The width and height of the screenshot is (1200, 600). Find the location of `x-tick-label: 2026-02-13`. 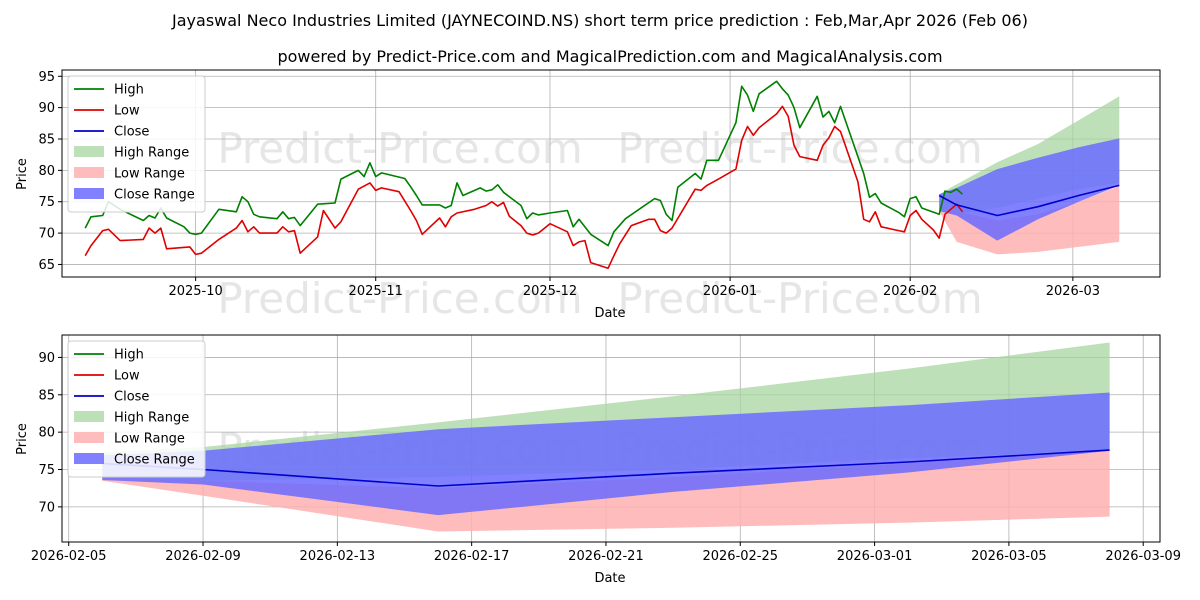

x-tick-label: 2026-02-13 is located at coordinates (338, 556).